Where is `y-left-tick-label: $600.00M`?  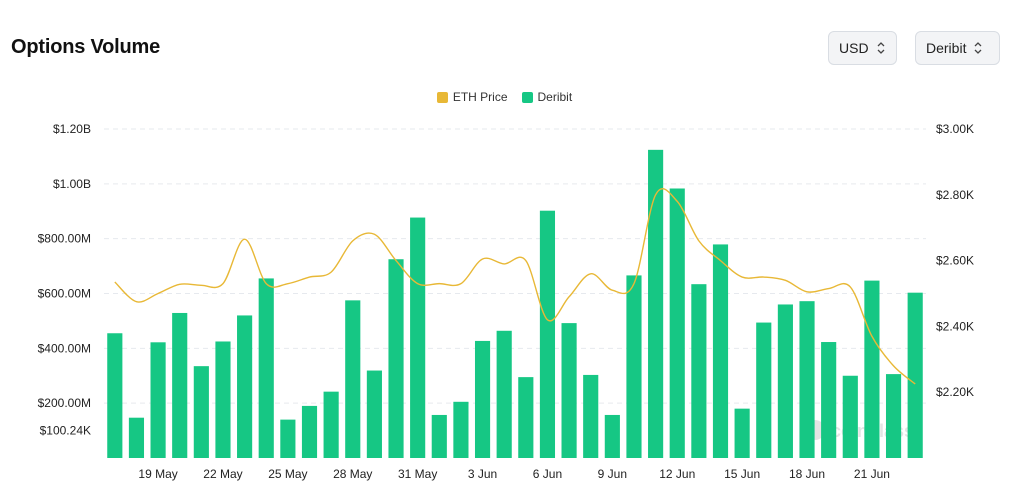
y-left-tick-label: $600.00M is located at coordinates (64, 294).